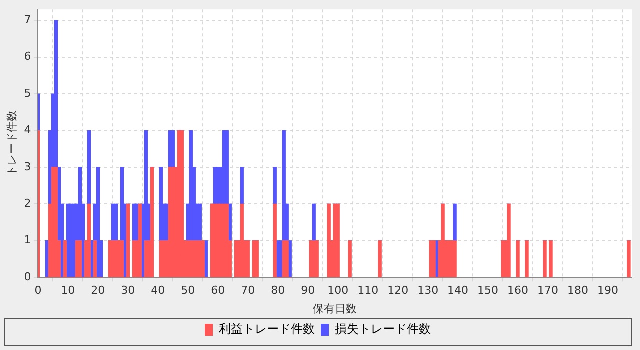 The height and width of the screenshot is (350, 640). Describe the element at coordinates (28, 240) in the screenshot. I see `y-tick-label: 1` at that location.